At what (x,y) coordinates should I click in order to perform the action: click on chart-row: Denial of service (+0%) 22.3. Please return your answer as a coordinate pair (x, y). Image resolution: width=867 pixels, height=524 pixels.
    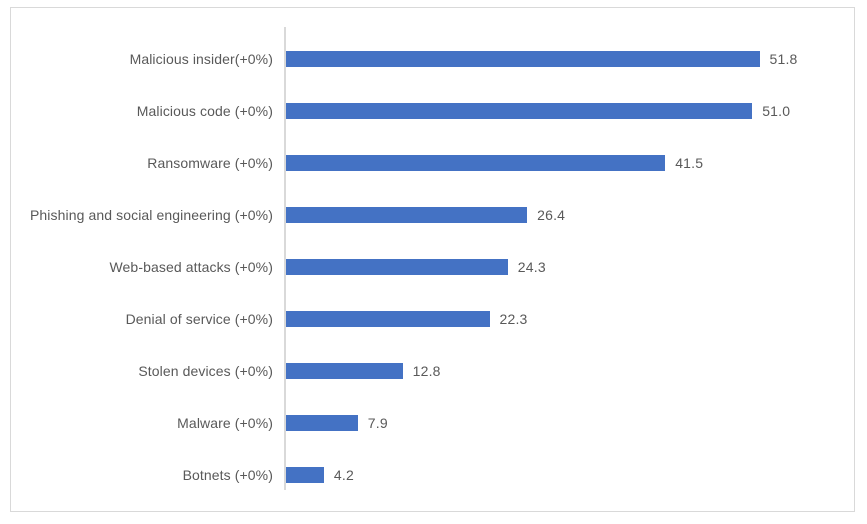
    Looking at the image, I should click on (432, 319).